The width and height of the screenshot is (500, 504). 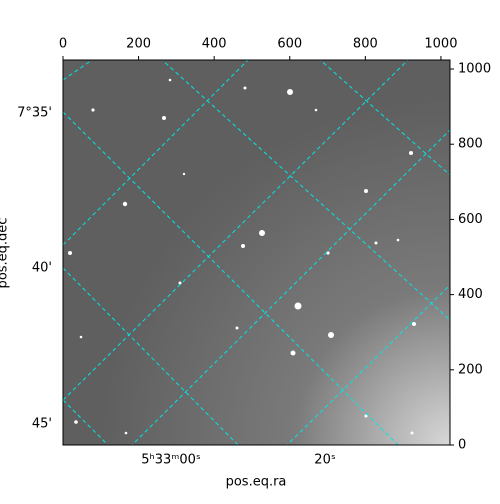 I want to click on y-tick-label: 200, so click(x=470, y=369).